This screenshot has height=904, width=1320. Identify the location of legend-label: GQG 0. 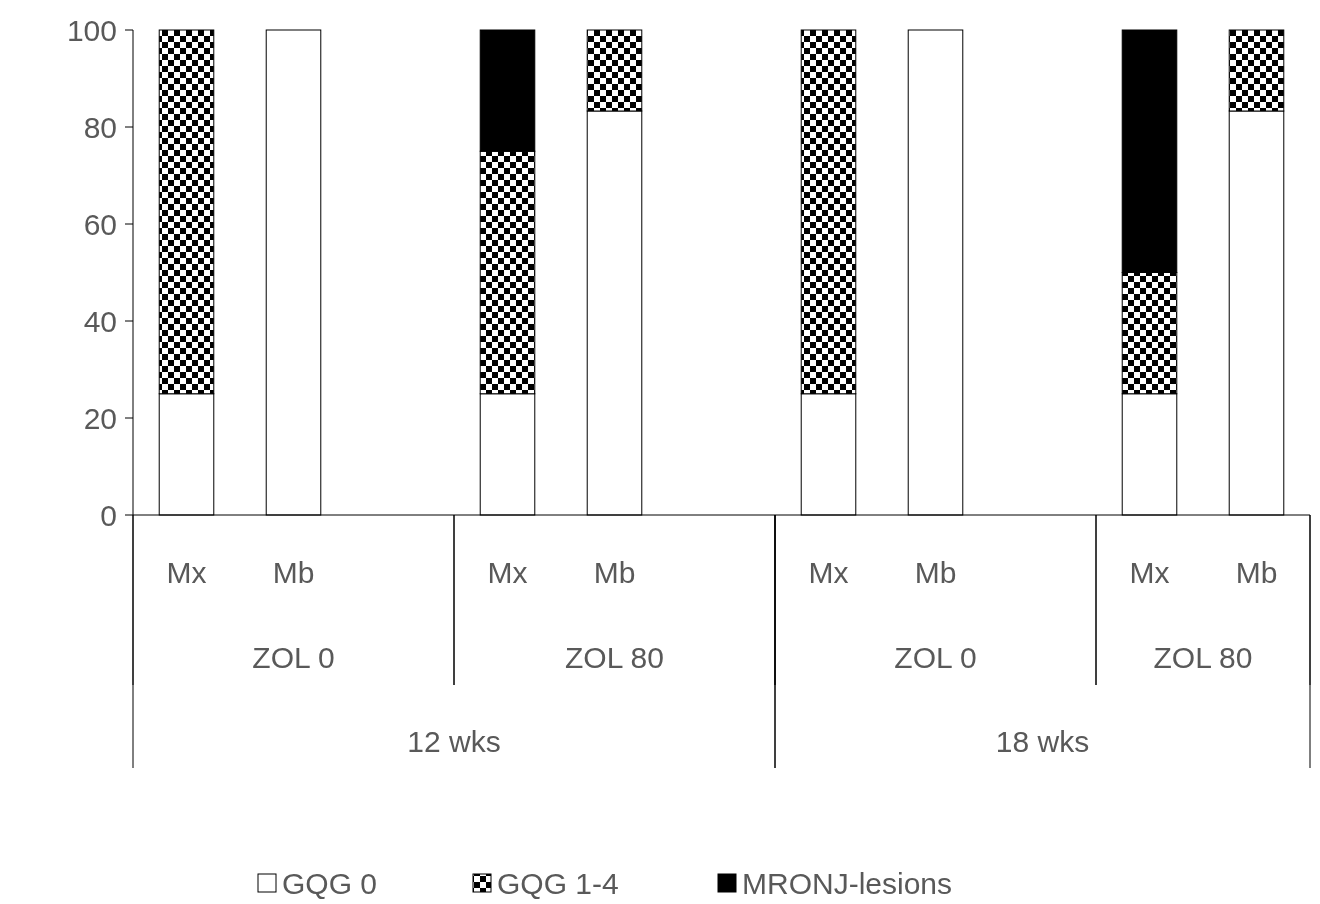
(330, 883).